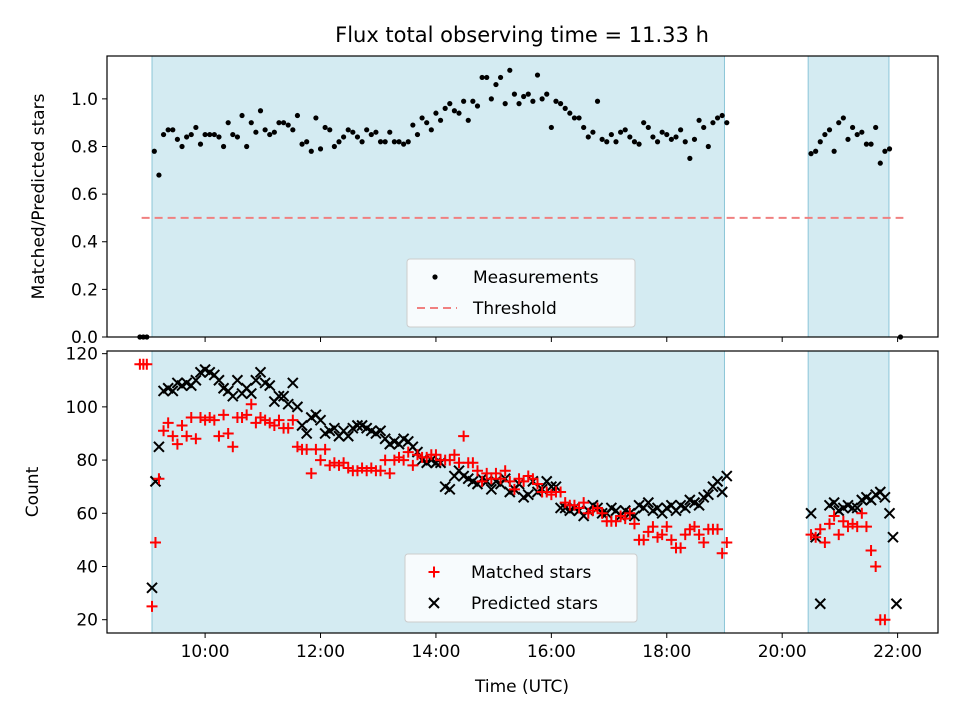  Describe the element at coordinates (536, 278) in the screenshot. I see `legend-label-0: Measurements` at that location.